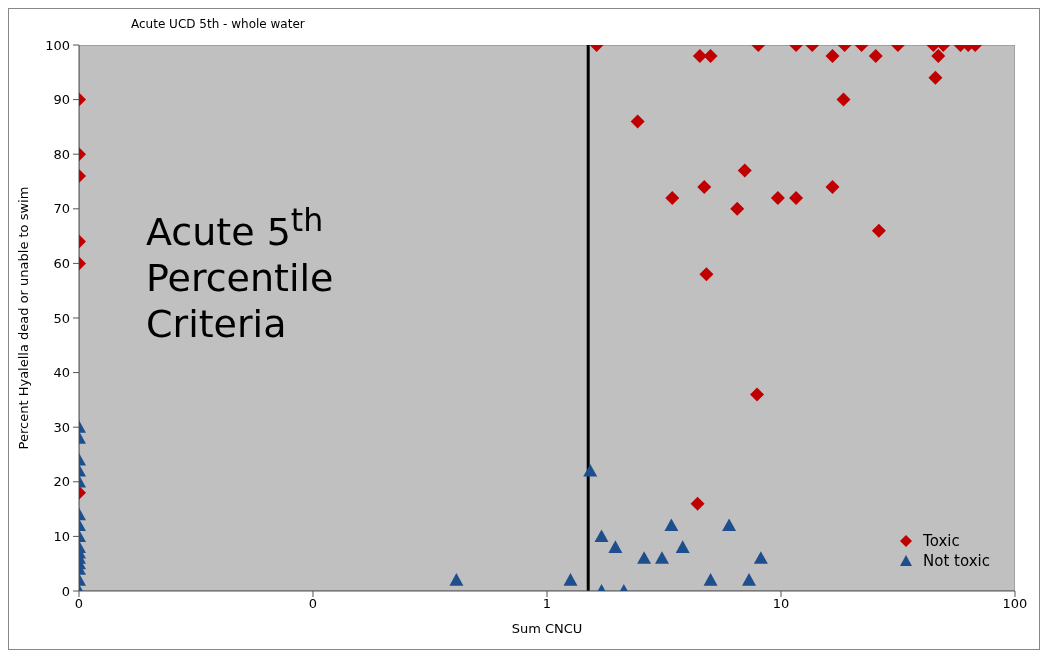 The height and width of the screenshot is (653, 1046). What do you see at coordinates (57, 45) in the screenshot?
I see `y-tick-label: 100` at bounding box center [57, 45].